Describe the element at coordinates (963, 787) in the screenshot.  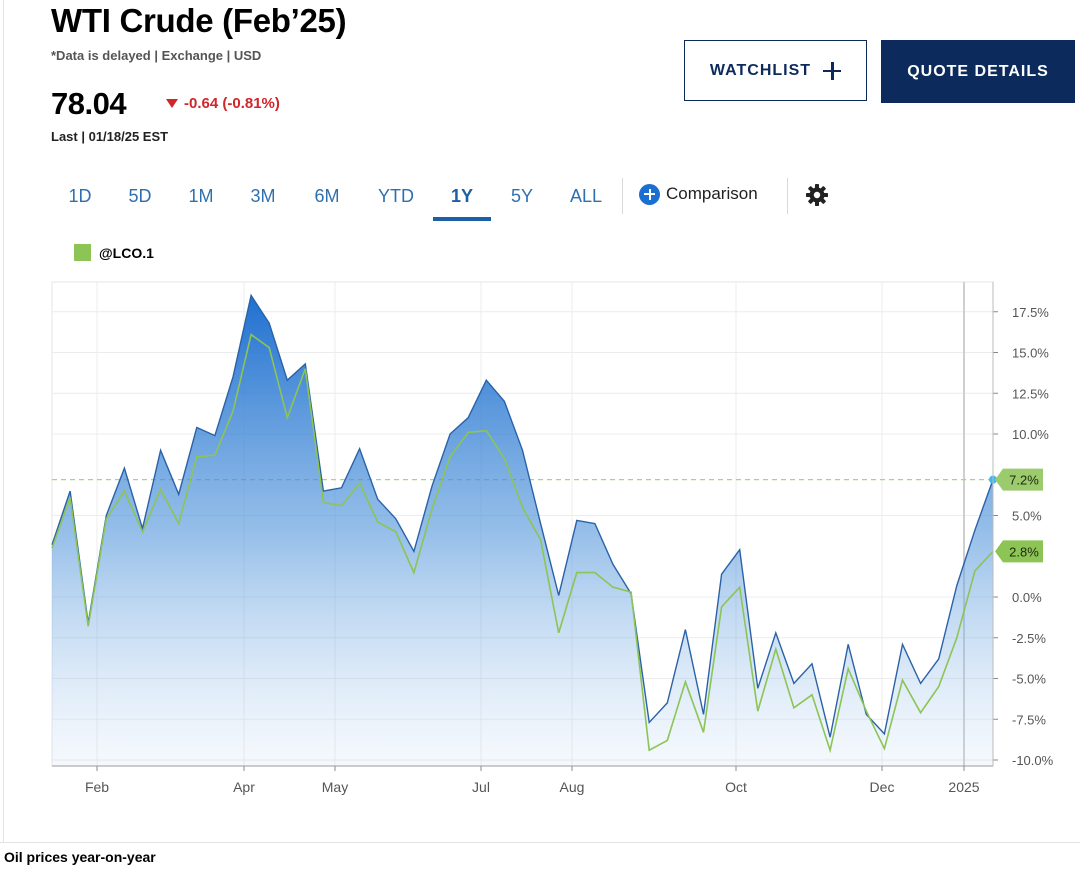
I see `x-tick-label: 2025` at that location.